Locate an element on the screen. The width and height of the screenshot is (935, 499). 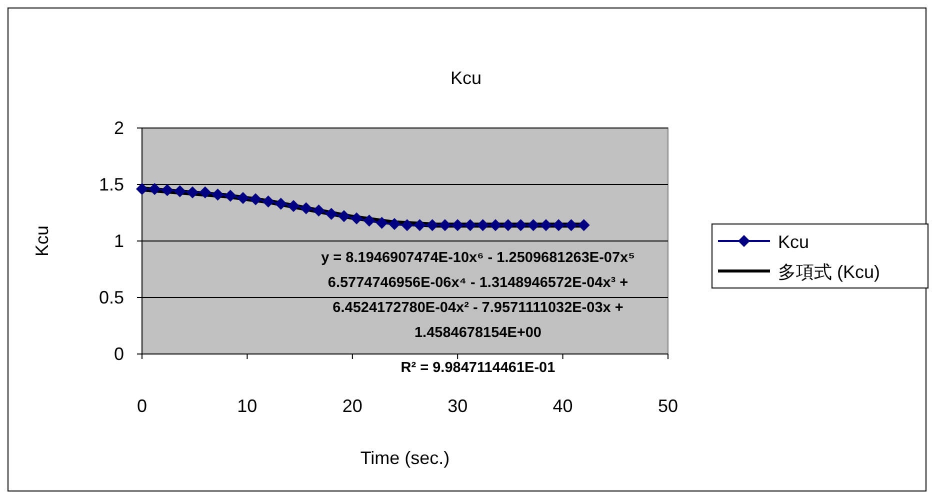
y-tick-label: 0 is located at coordinates (119, 354).